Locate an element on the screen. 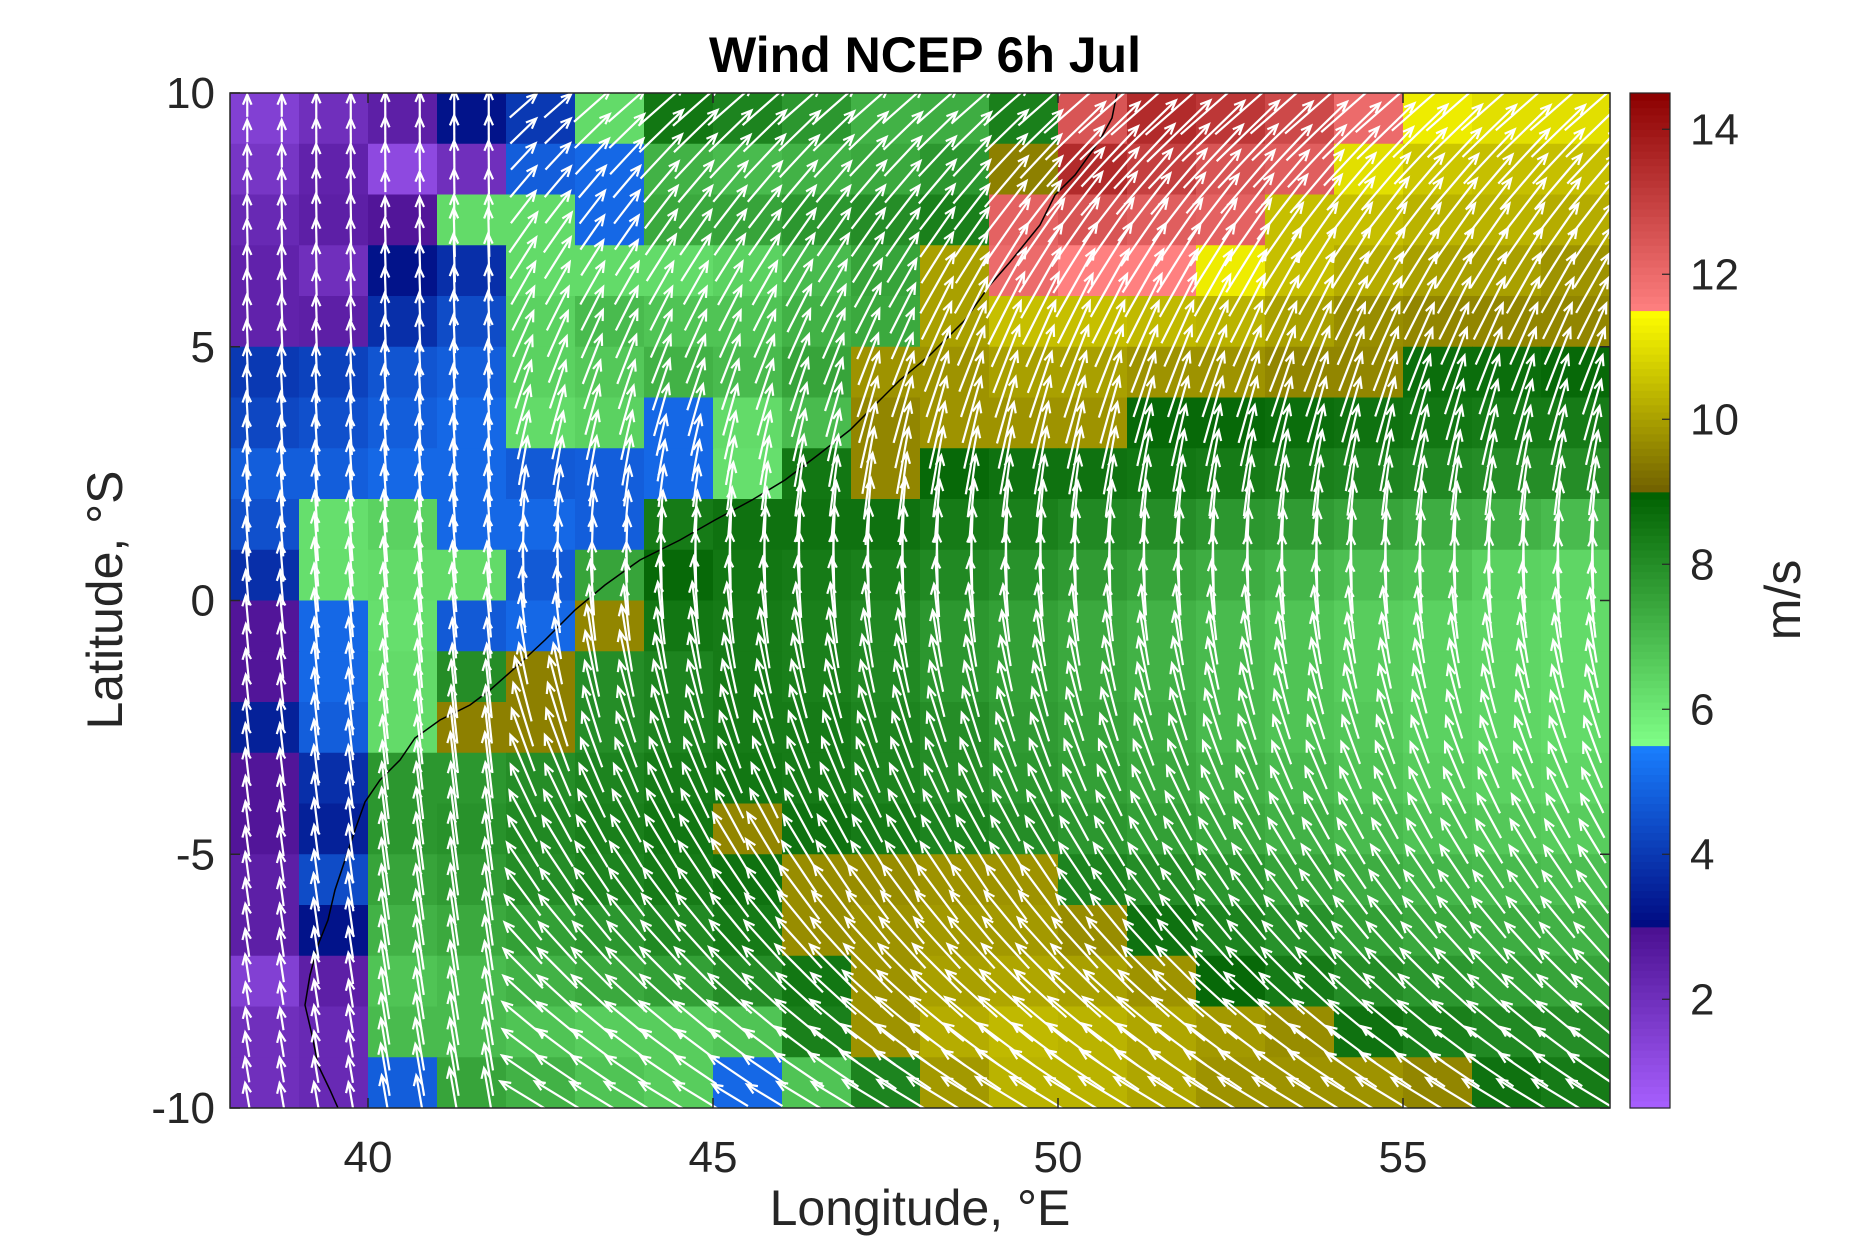 The image size is (1875, 1250). chart-title: Wind NCEP 6h Jul is located at coordinates (925, 55).